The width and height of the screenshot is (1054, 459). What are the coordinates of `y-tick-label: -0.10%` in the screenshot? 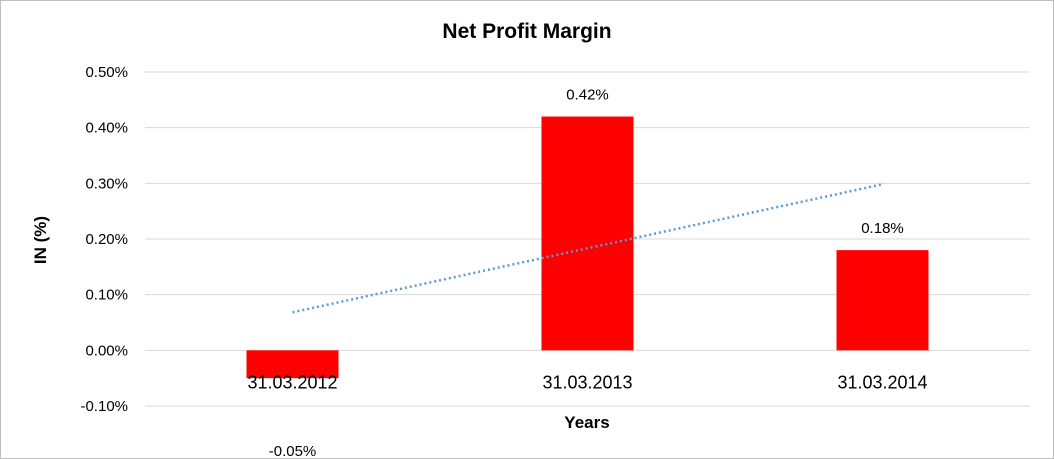 It's located at (104, 406).